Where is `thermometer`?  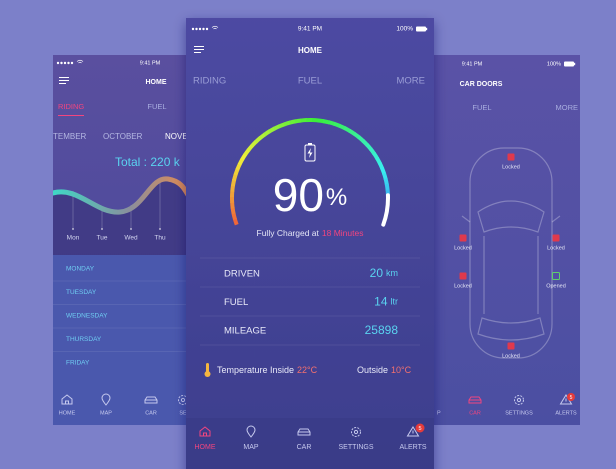
thermometer is located at coordinates (207, 368).